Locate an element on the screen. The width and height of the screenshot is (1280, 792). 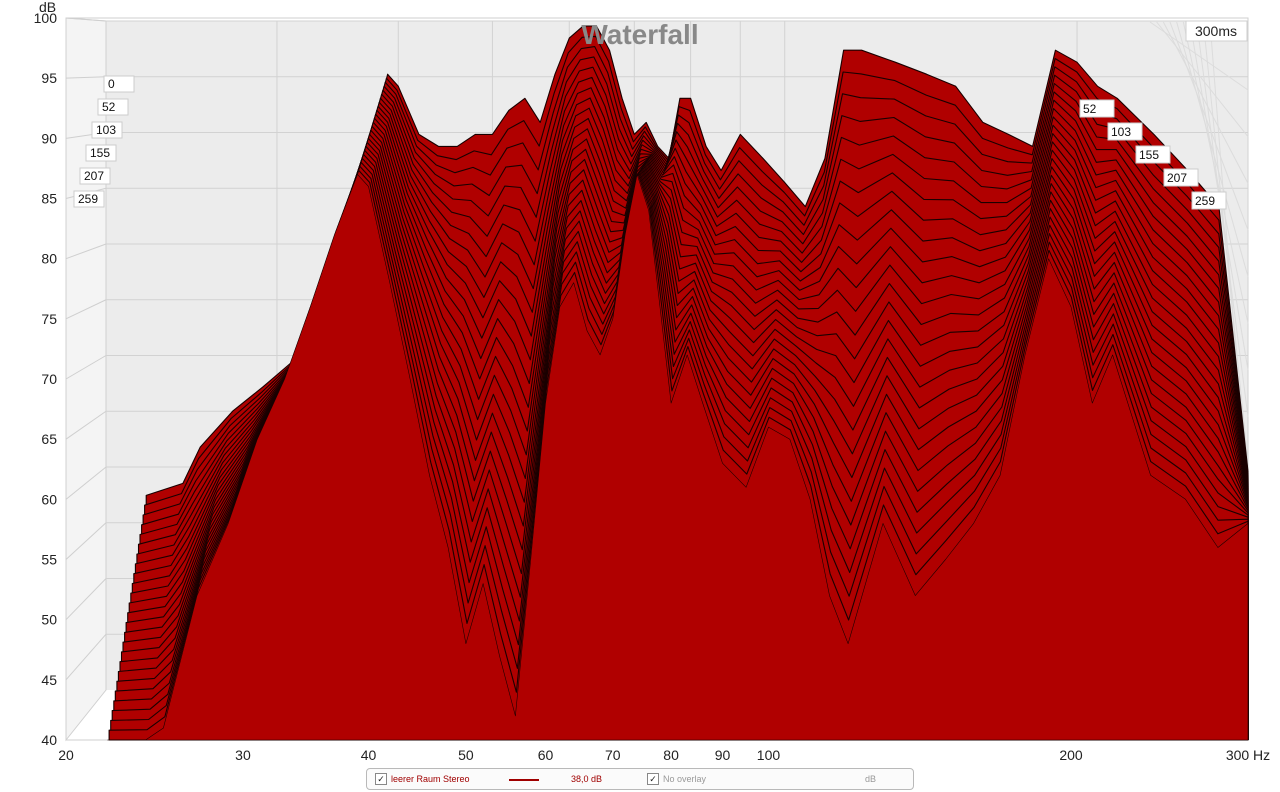
x-axis-ticks: 20 30 40 50 60 70 80 90 100 200 300 Hz is located at coordinates (664, 755).